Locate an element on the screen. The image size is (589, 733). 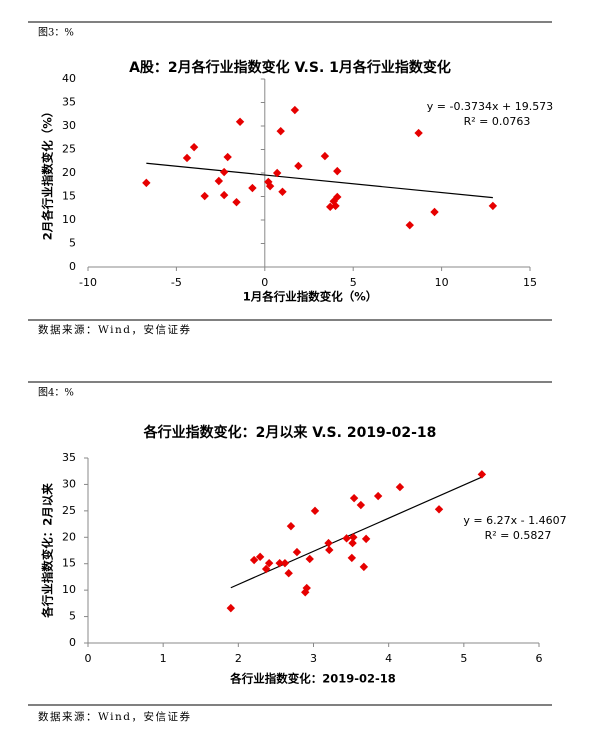
x-axis-label: 各行业指数变化：2019-02-18 is located at coordinates (312, 679).